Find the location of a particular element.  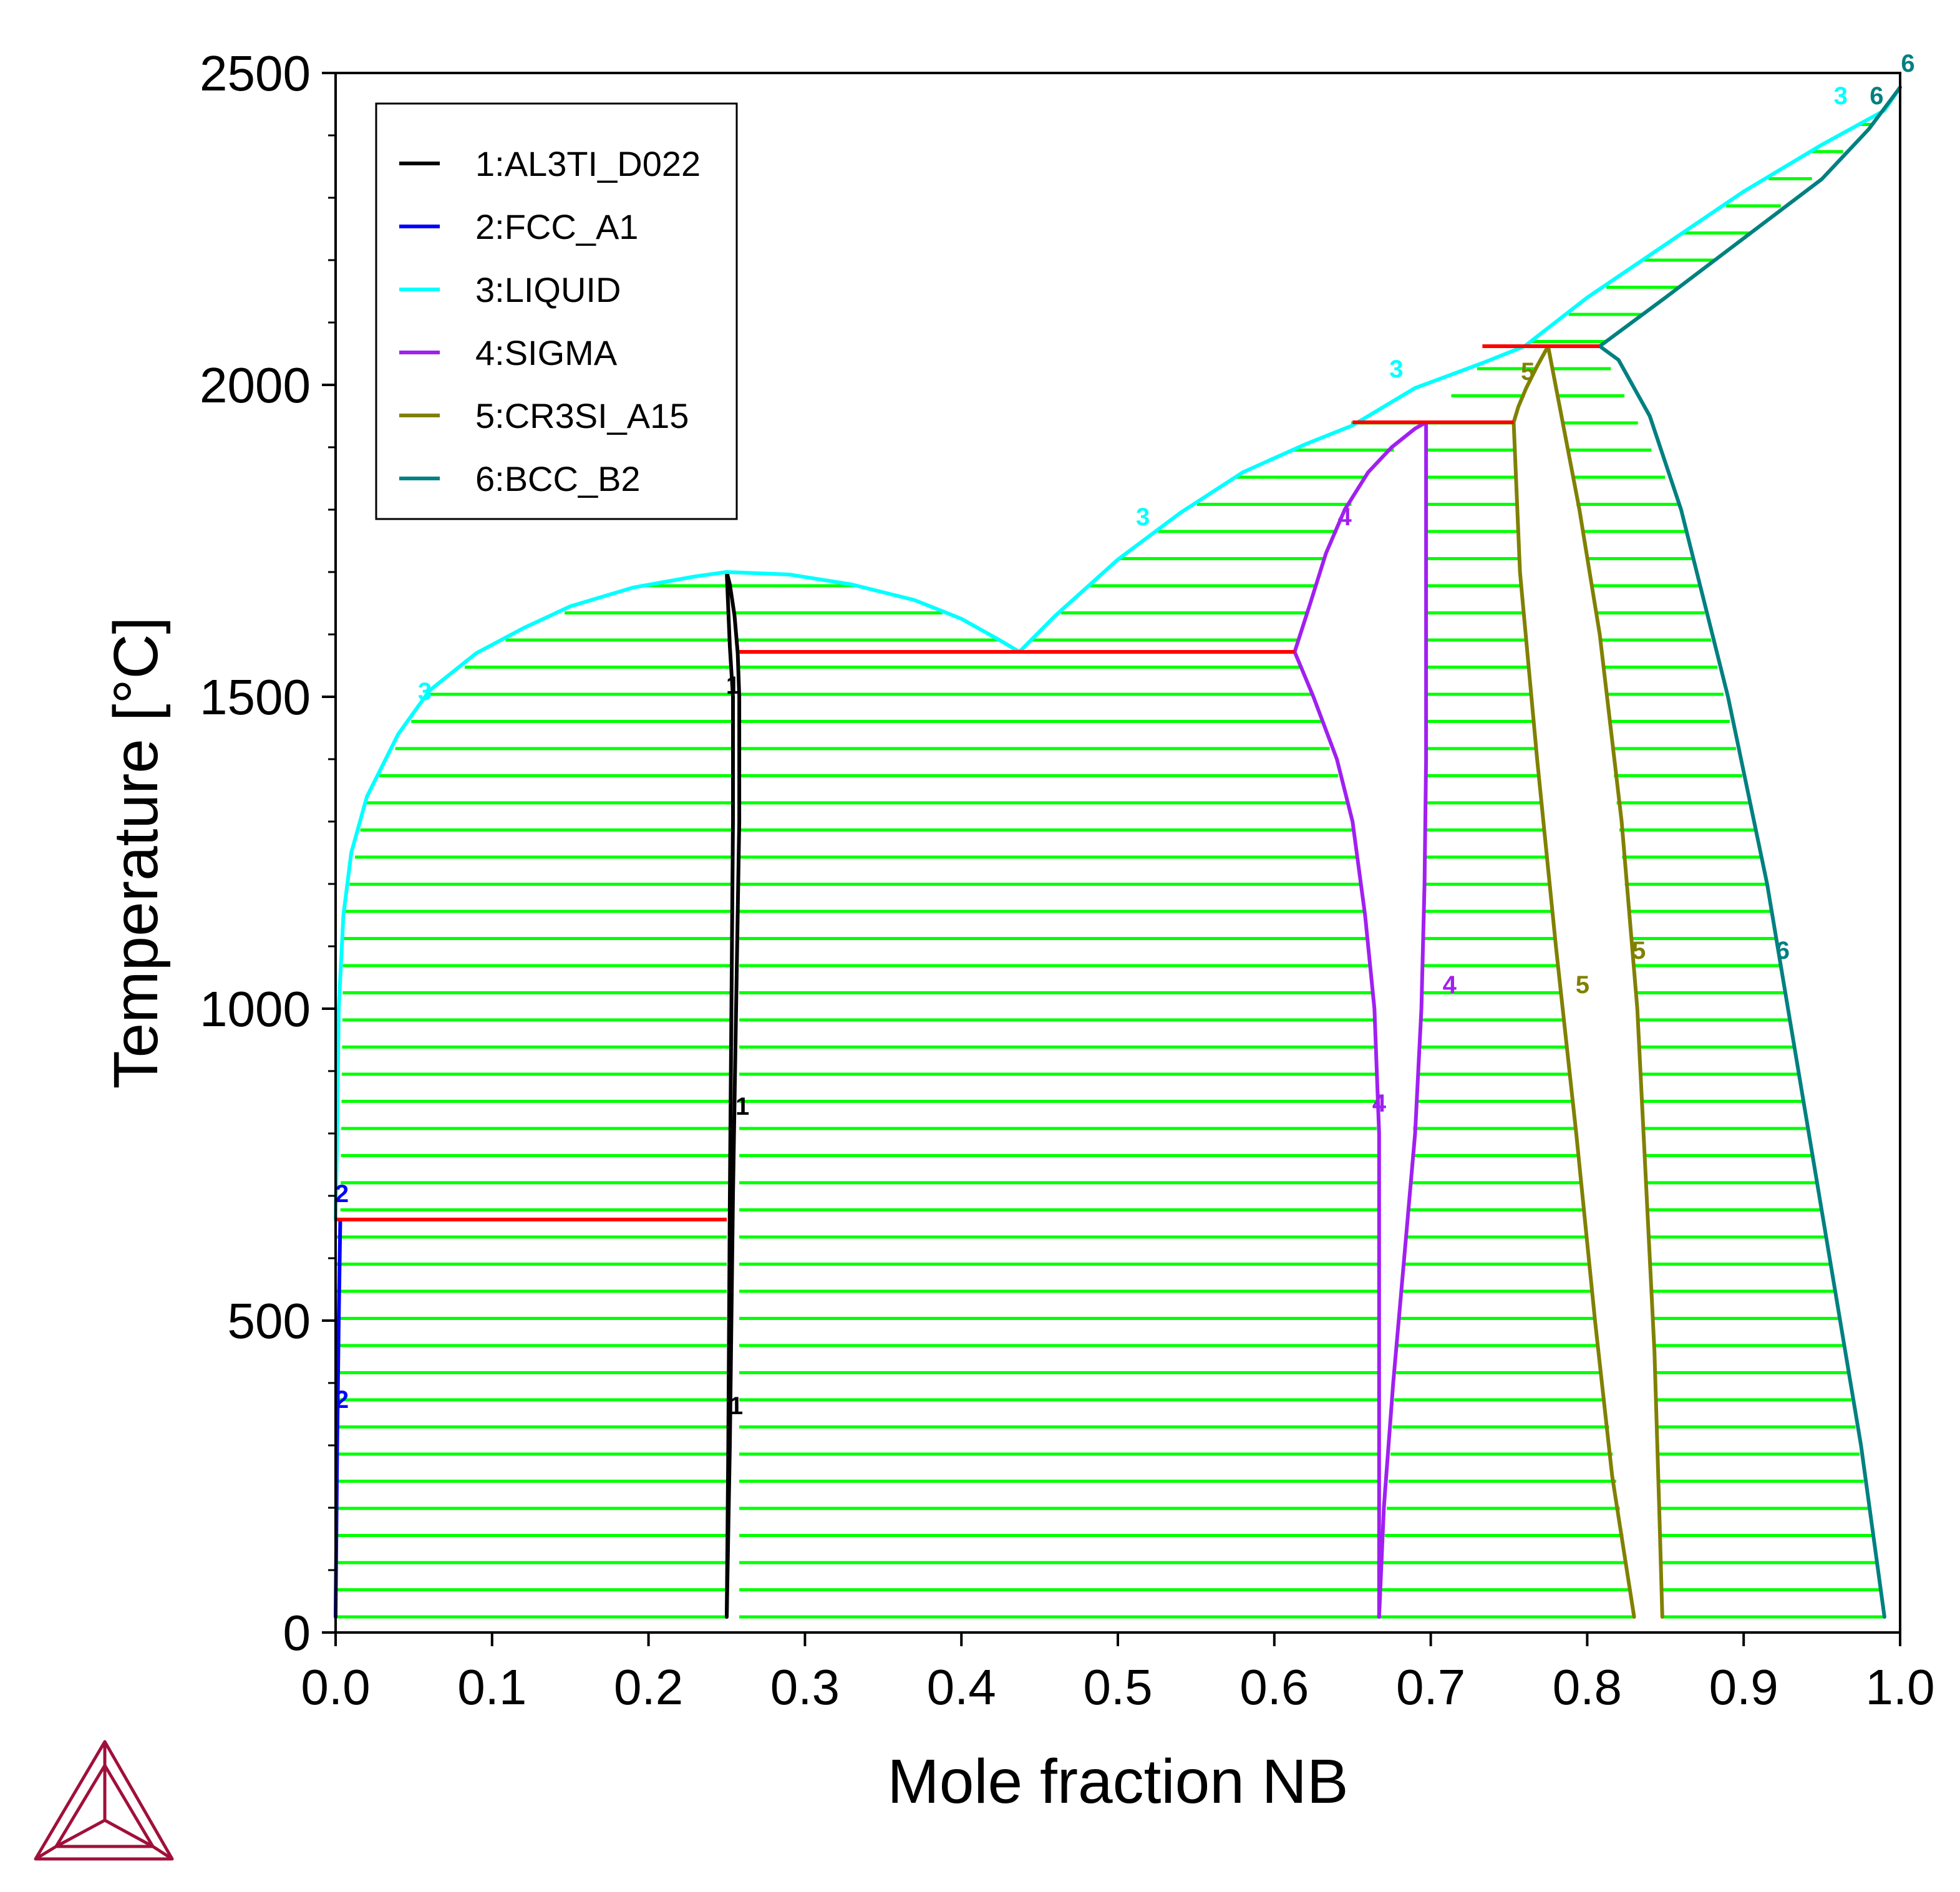

y-tick-label: 2500 is located at coordinates (255, 74).